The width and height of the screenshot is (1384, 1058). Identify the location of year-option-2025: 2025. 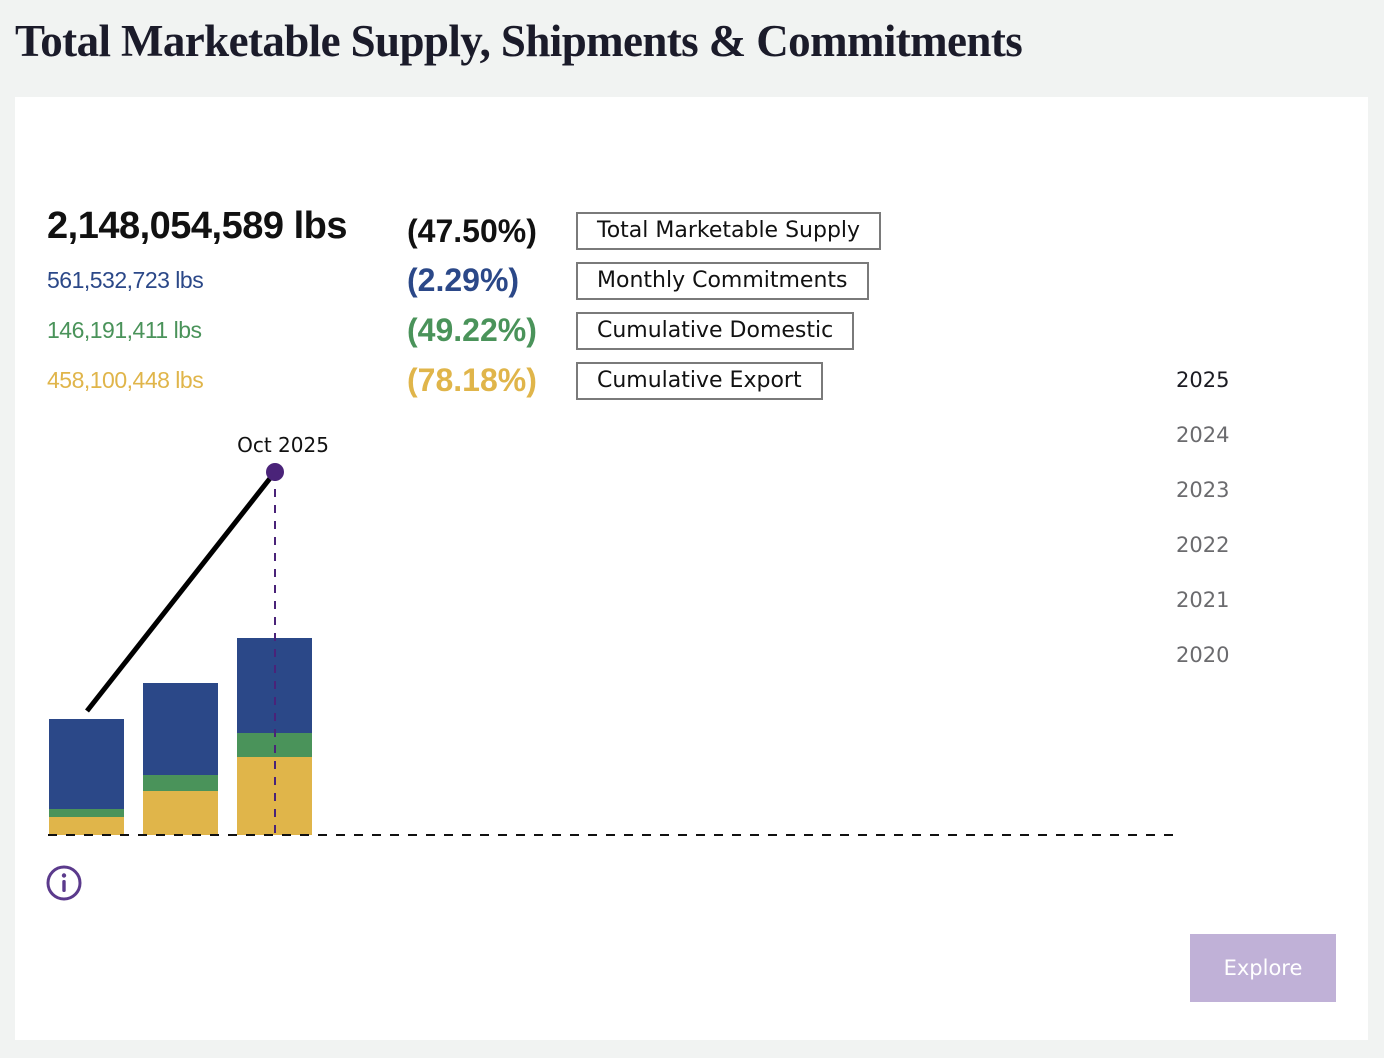
(1203, 380).